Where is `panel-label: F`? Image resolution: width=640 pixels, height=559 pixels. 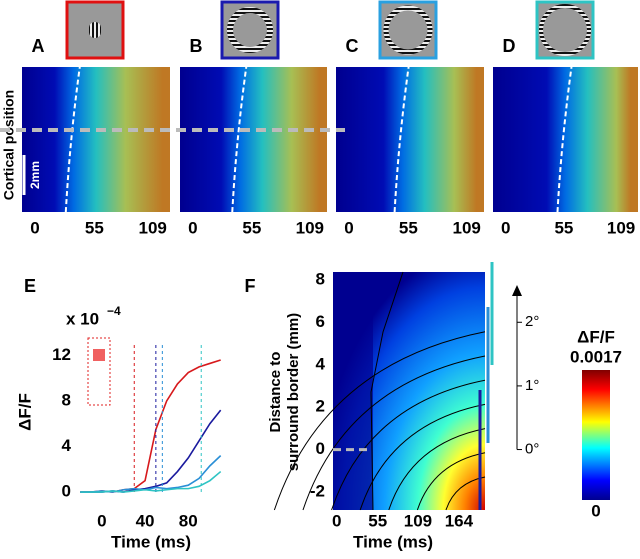
panel-label: F is located at coordinates (250, 286).